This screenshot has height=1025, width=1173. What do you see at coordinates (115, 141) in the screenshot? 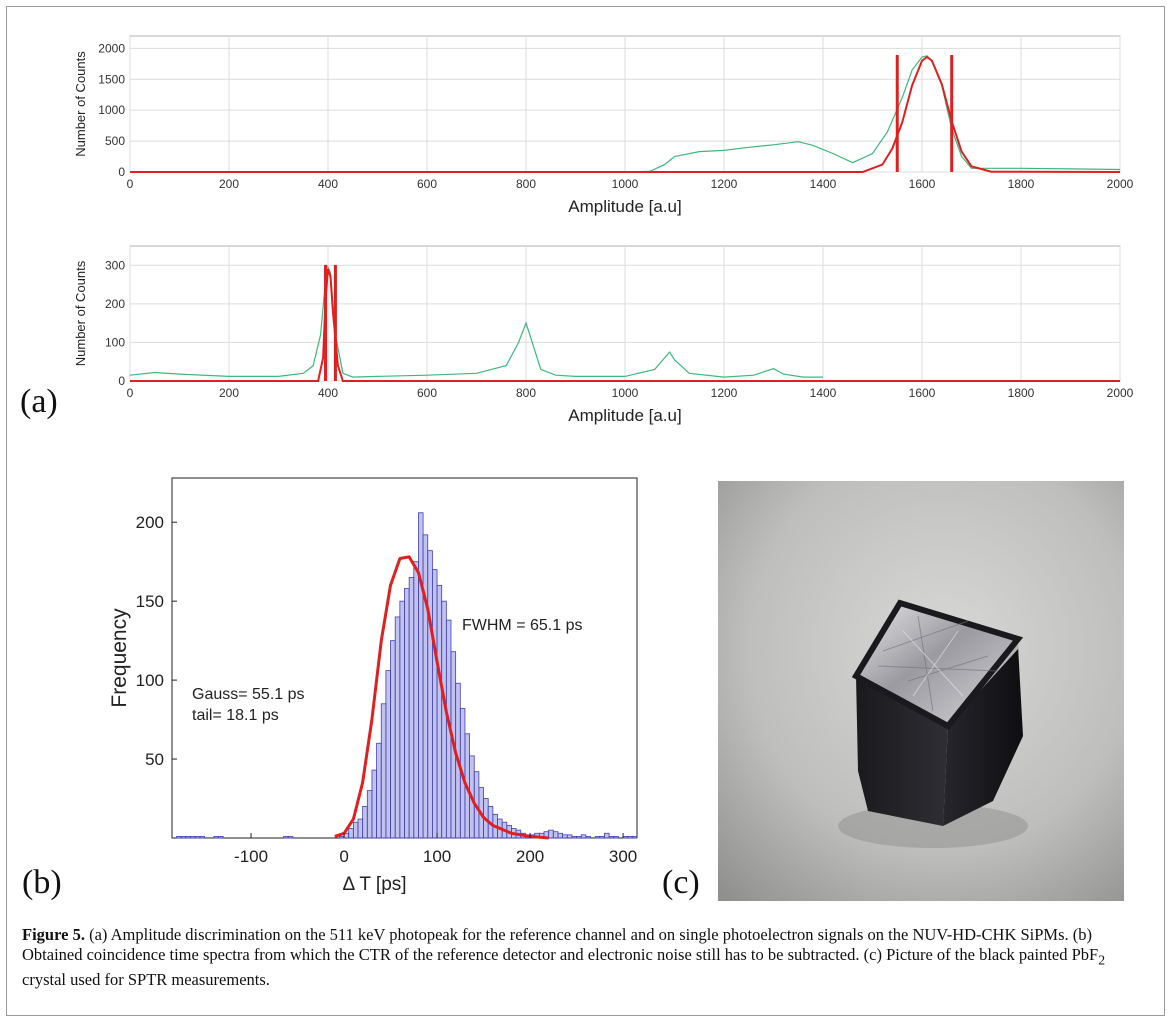
I see `y-tick-label: 500` at bounding box center [115, 141].